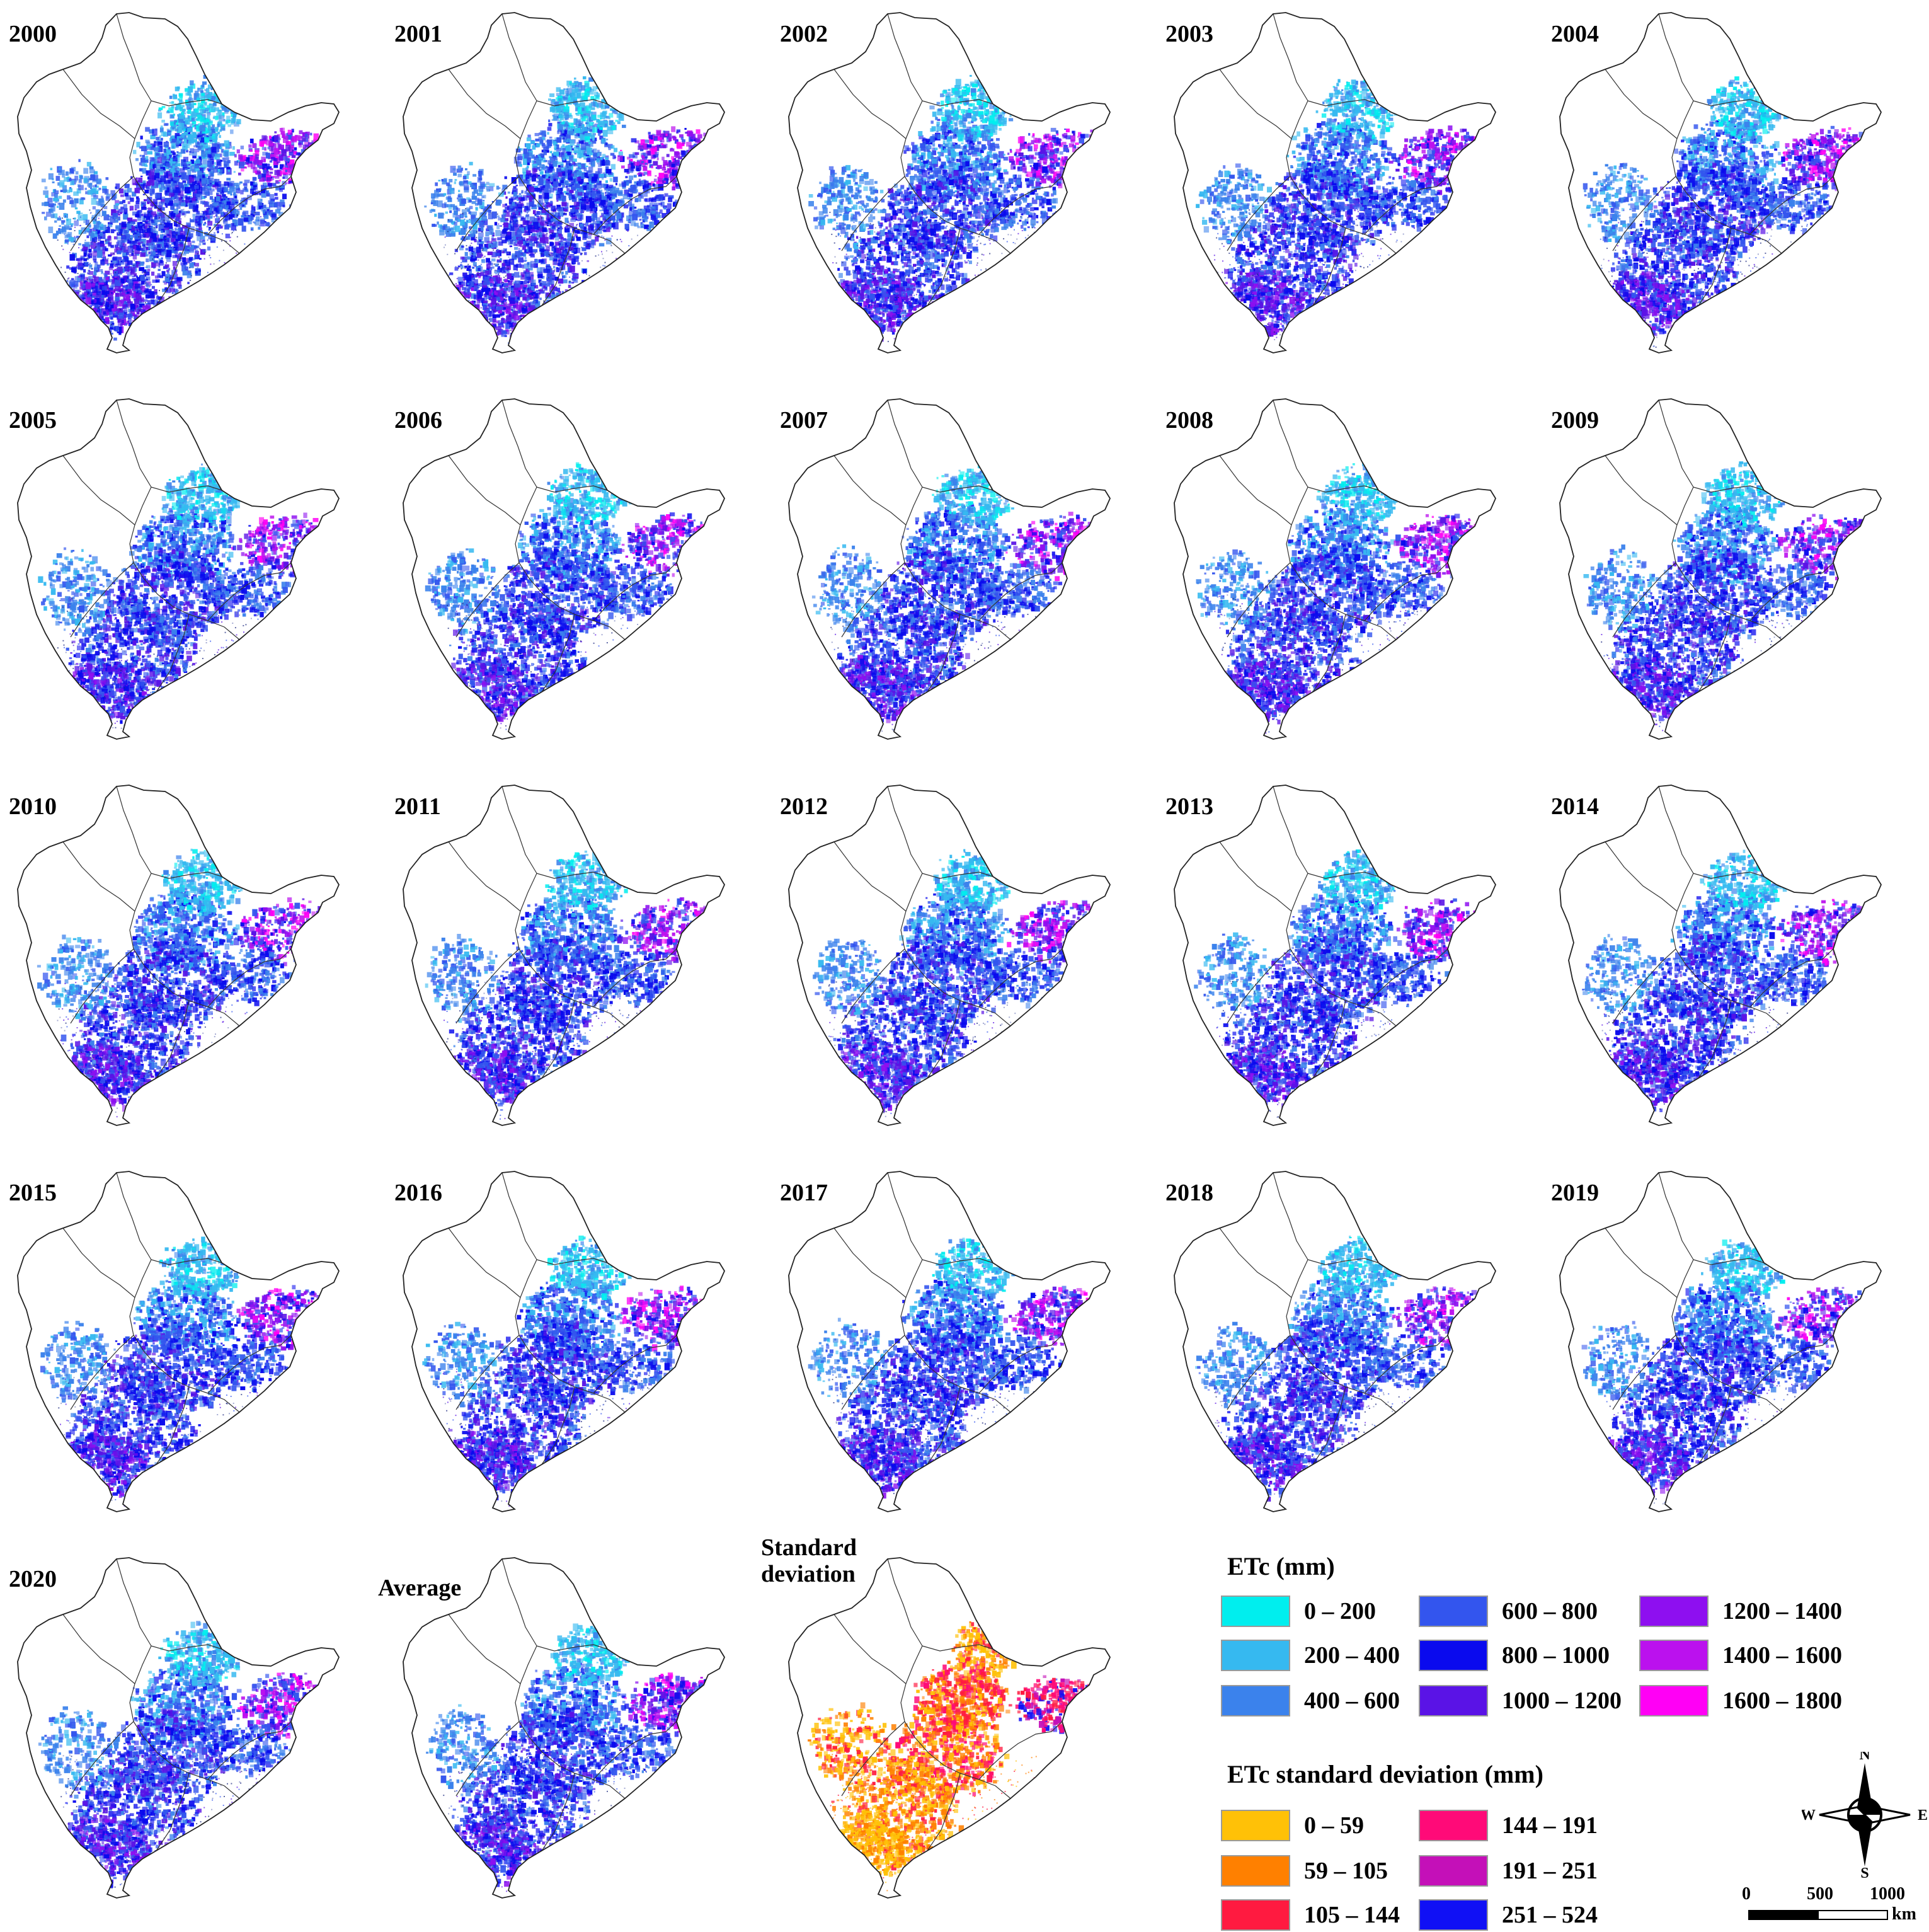  I want to click on panel-label: 2018, so click(1189, 1193).